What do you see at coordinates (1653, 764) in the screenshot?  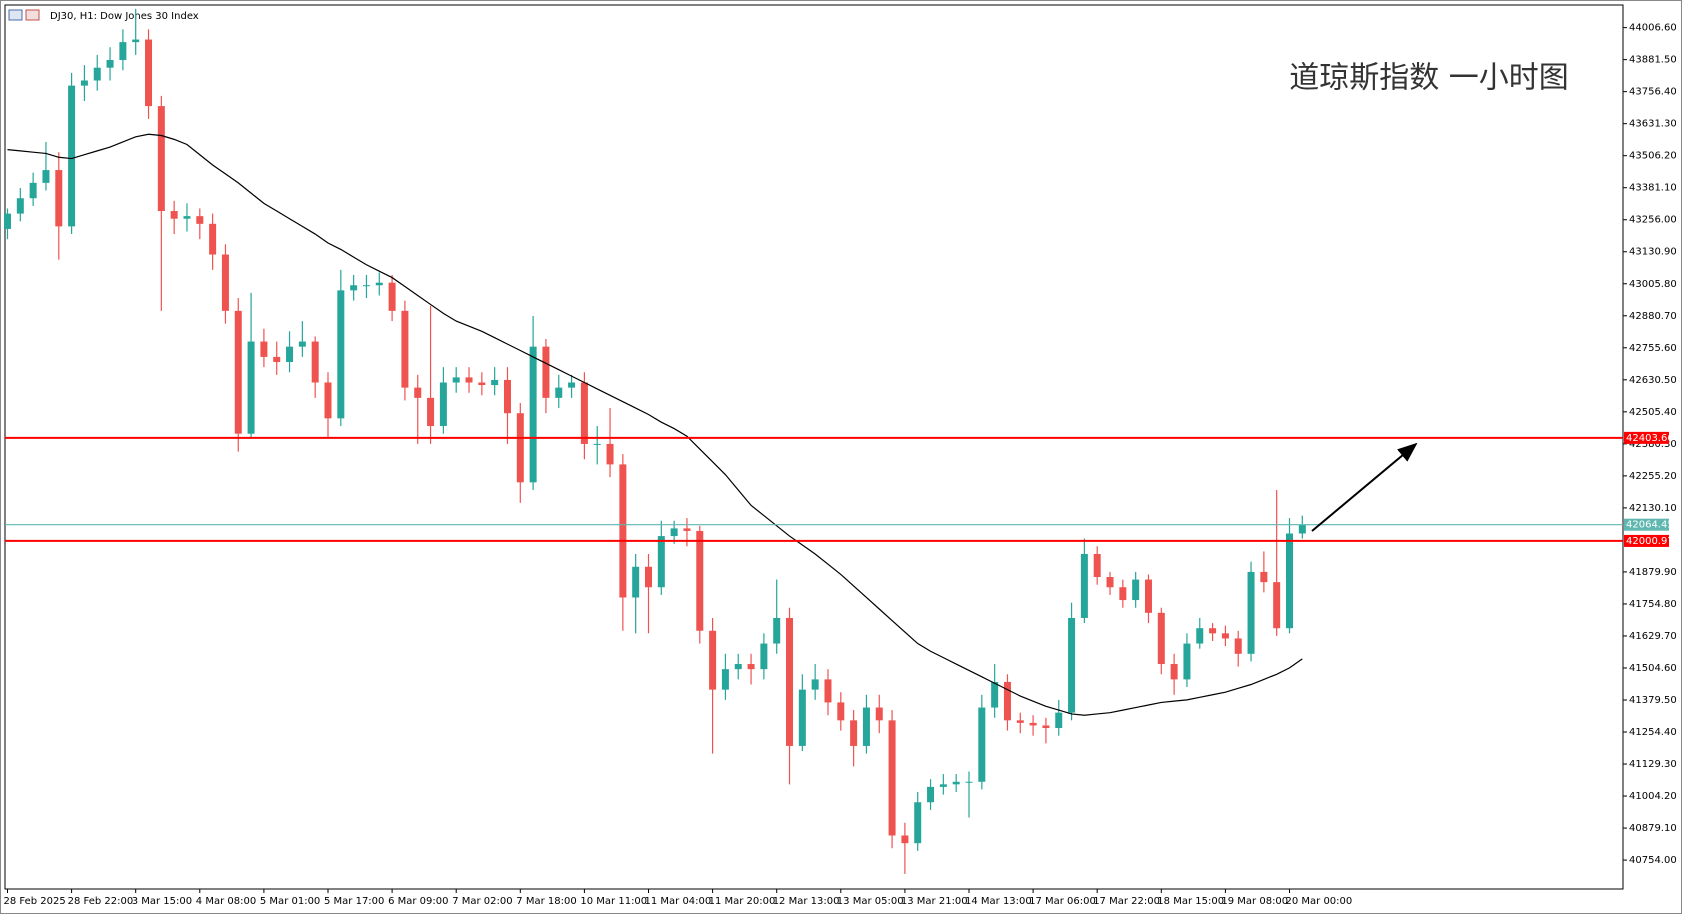 I see `y-tick-label: 41129.30` at bounding box center [1653, 764].